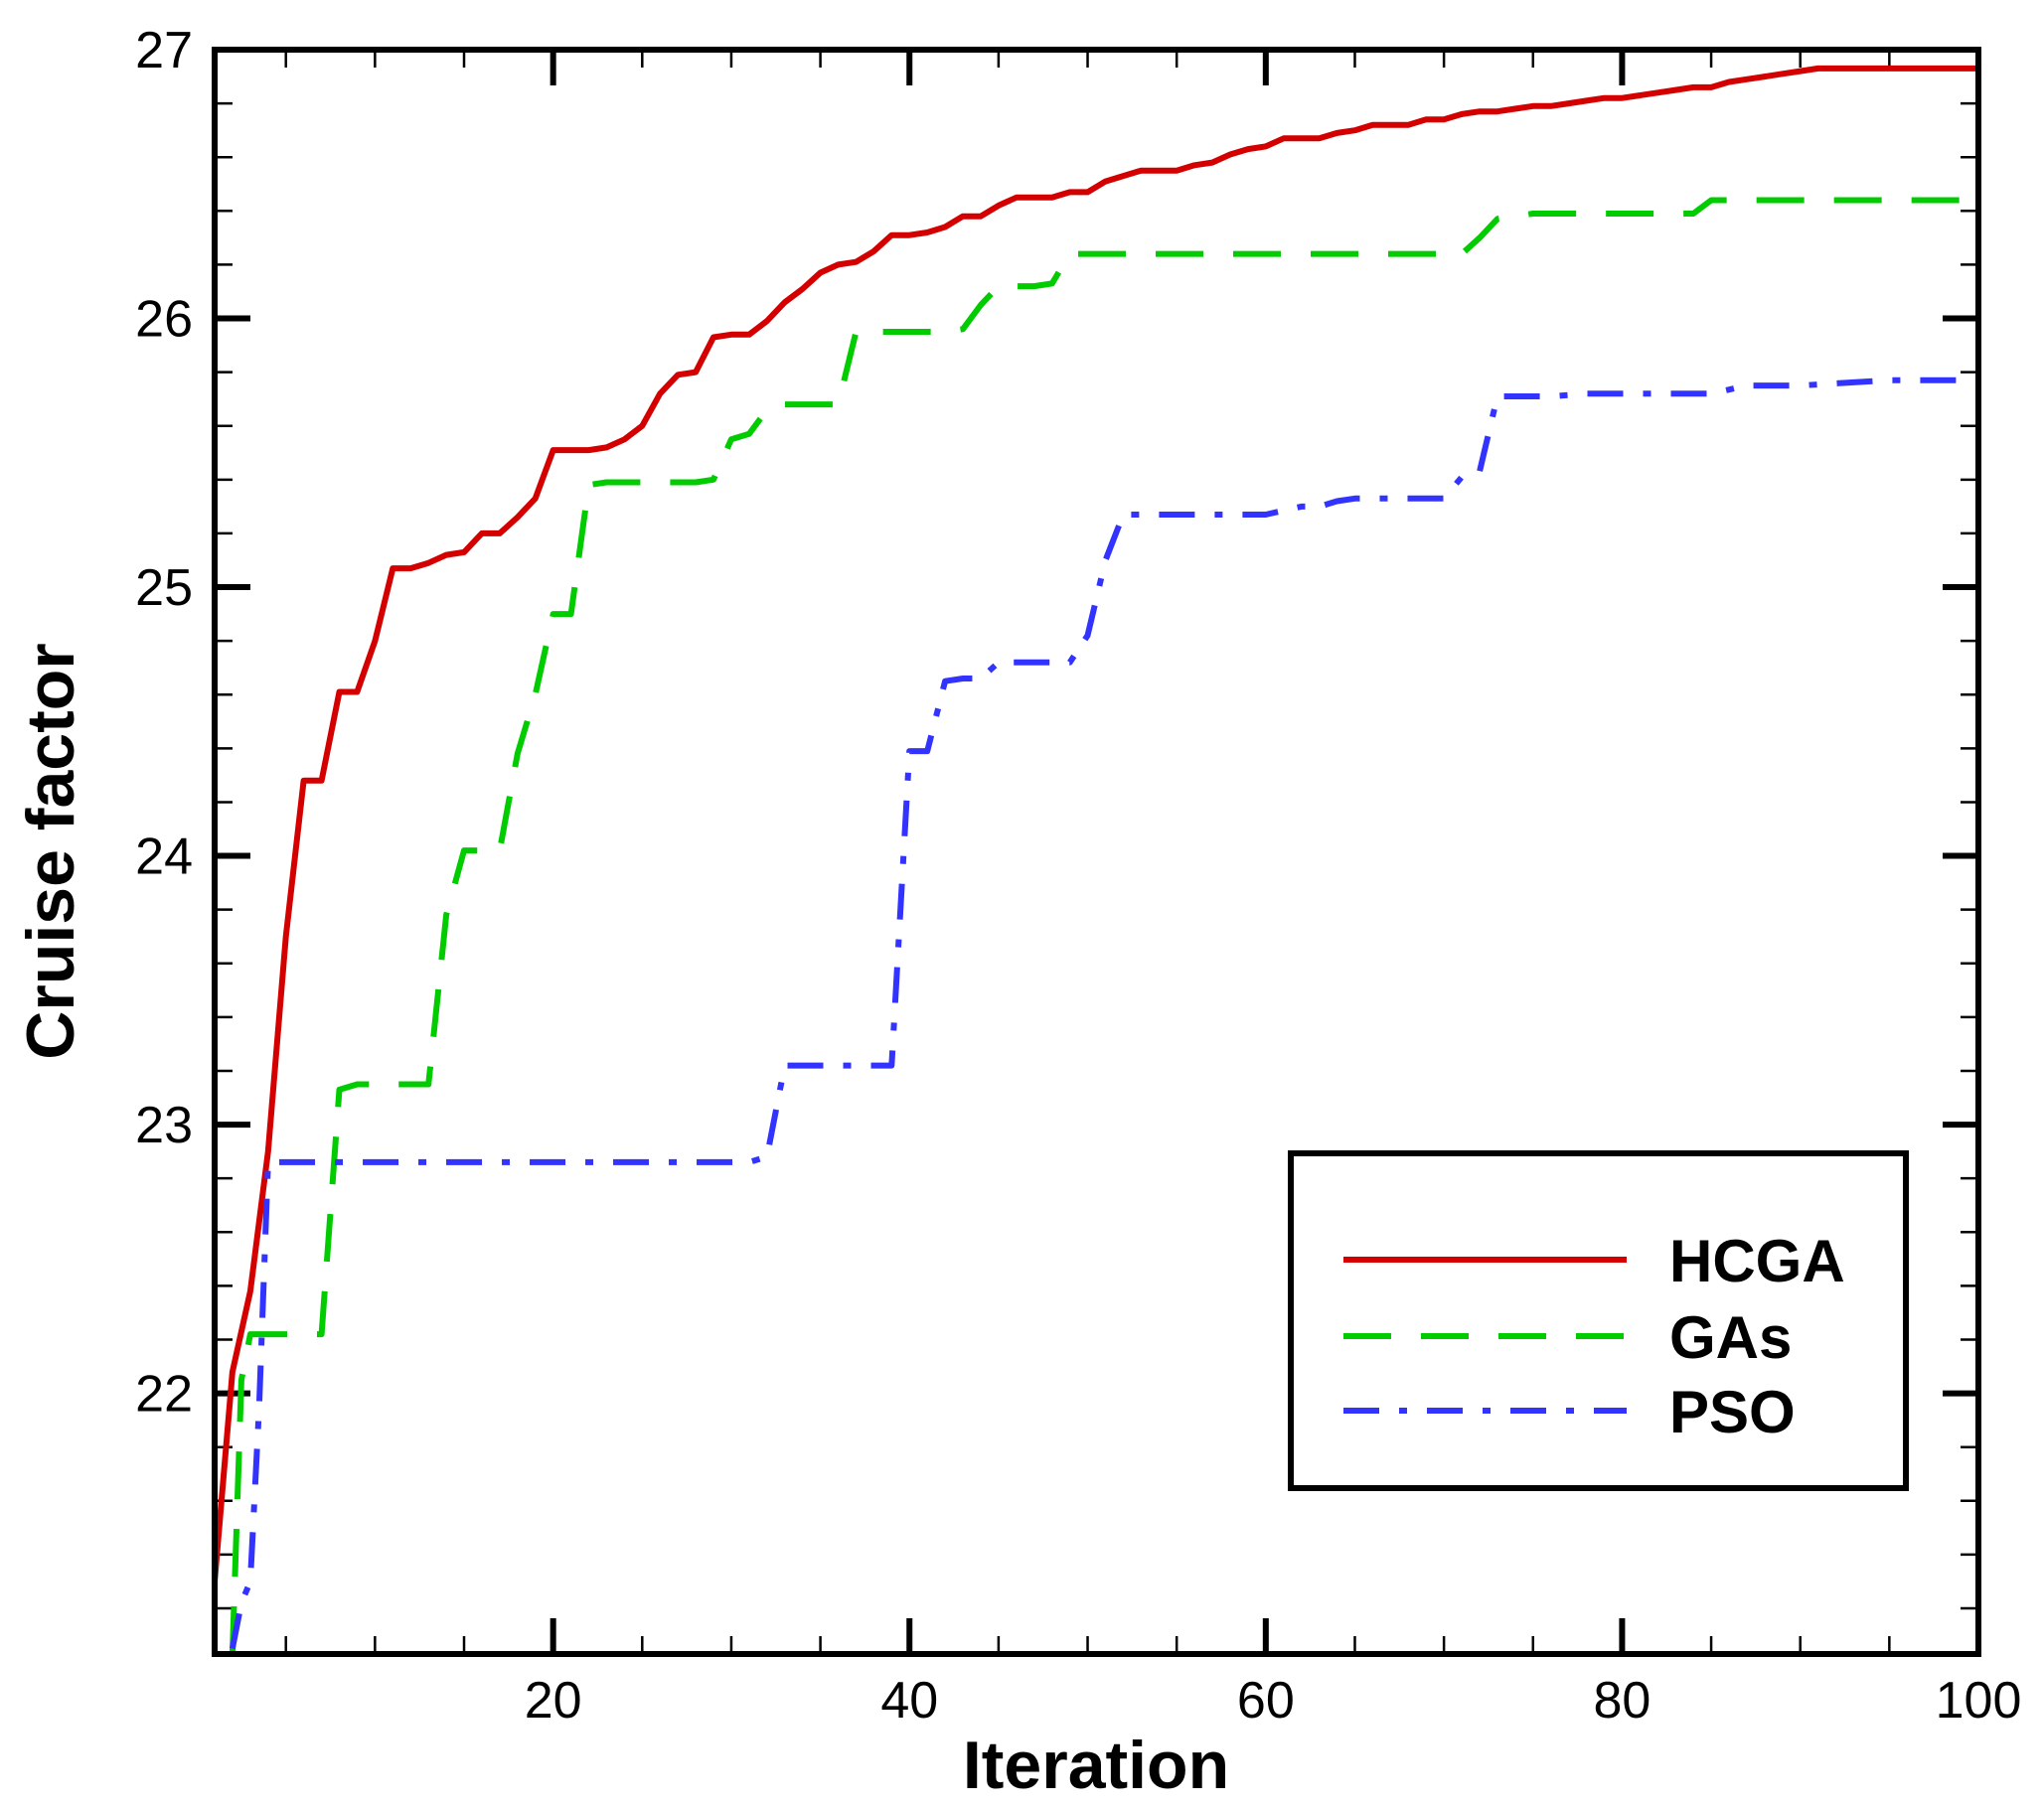 This screenshot has height=1808, width=2044. What do you see at coordinates (50, 851) in the screenshot?
I see `y-axis-title: Cruise factor` at bounding box center [50, 851].